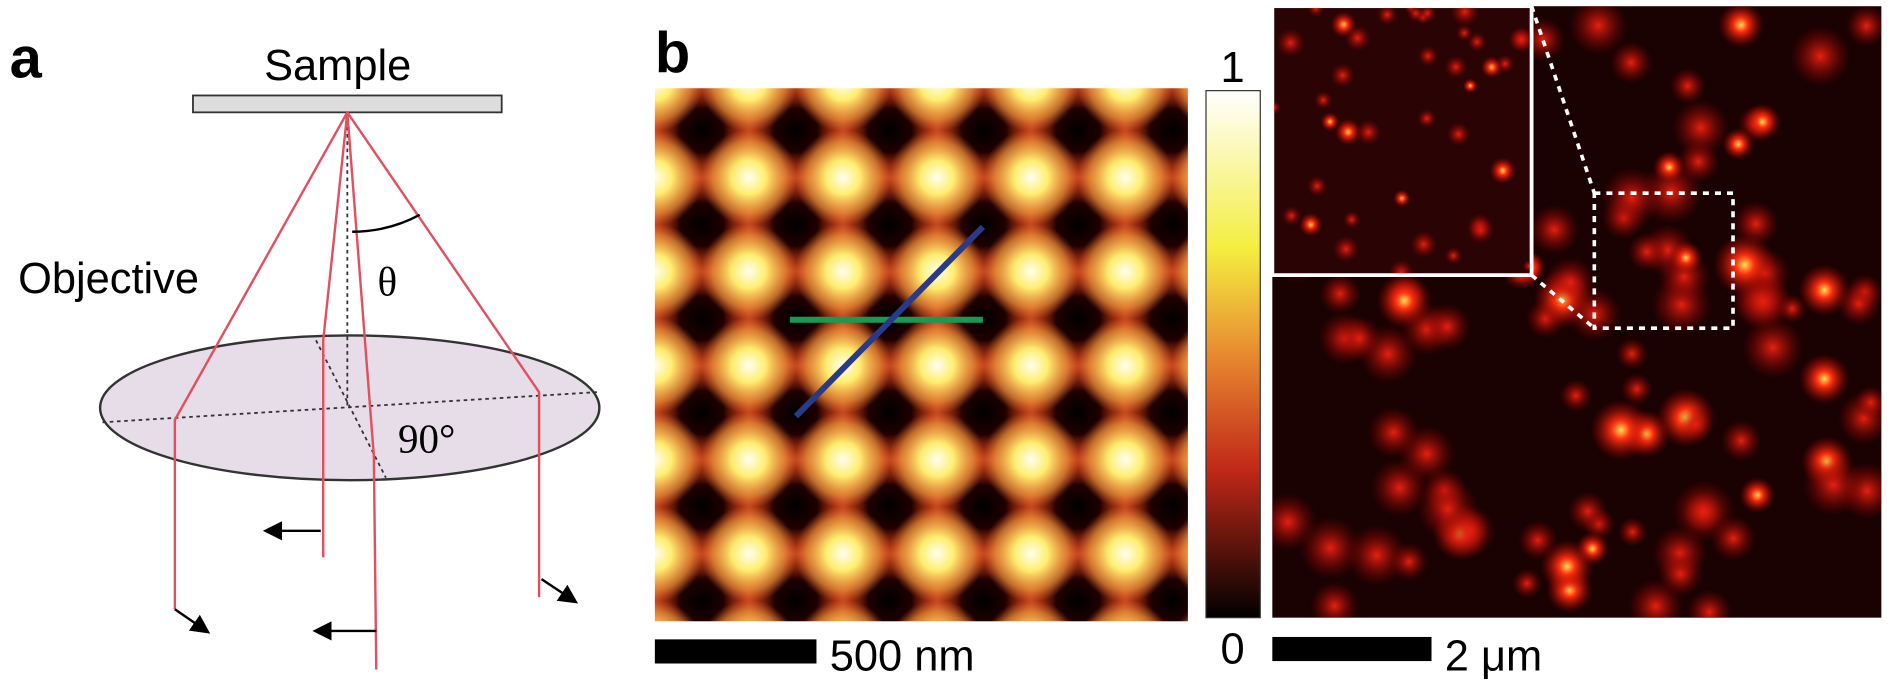 This screenshot has width=1891, height=689. I want to click on sample-label: Sample, so click(337, 66).